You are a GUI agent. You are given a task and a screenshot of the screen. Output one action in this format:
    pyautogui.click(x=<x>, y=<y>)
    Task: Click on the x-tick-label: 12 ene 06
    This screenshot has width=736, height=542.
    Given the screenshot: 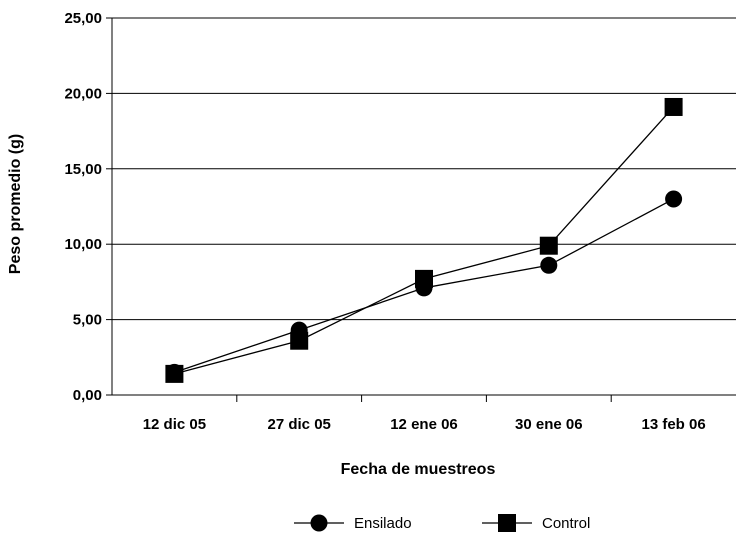 What is the action you would take?
    pyautogui.click(x=424, y=424)
    